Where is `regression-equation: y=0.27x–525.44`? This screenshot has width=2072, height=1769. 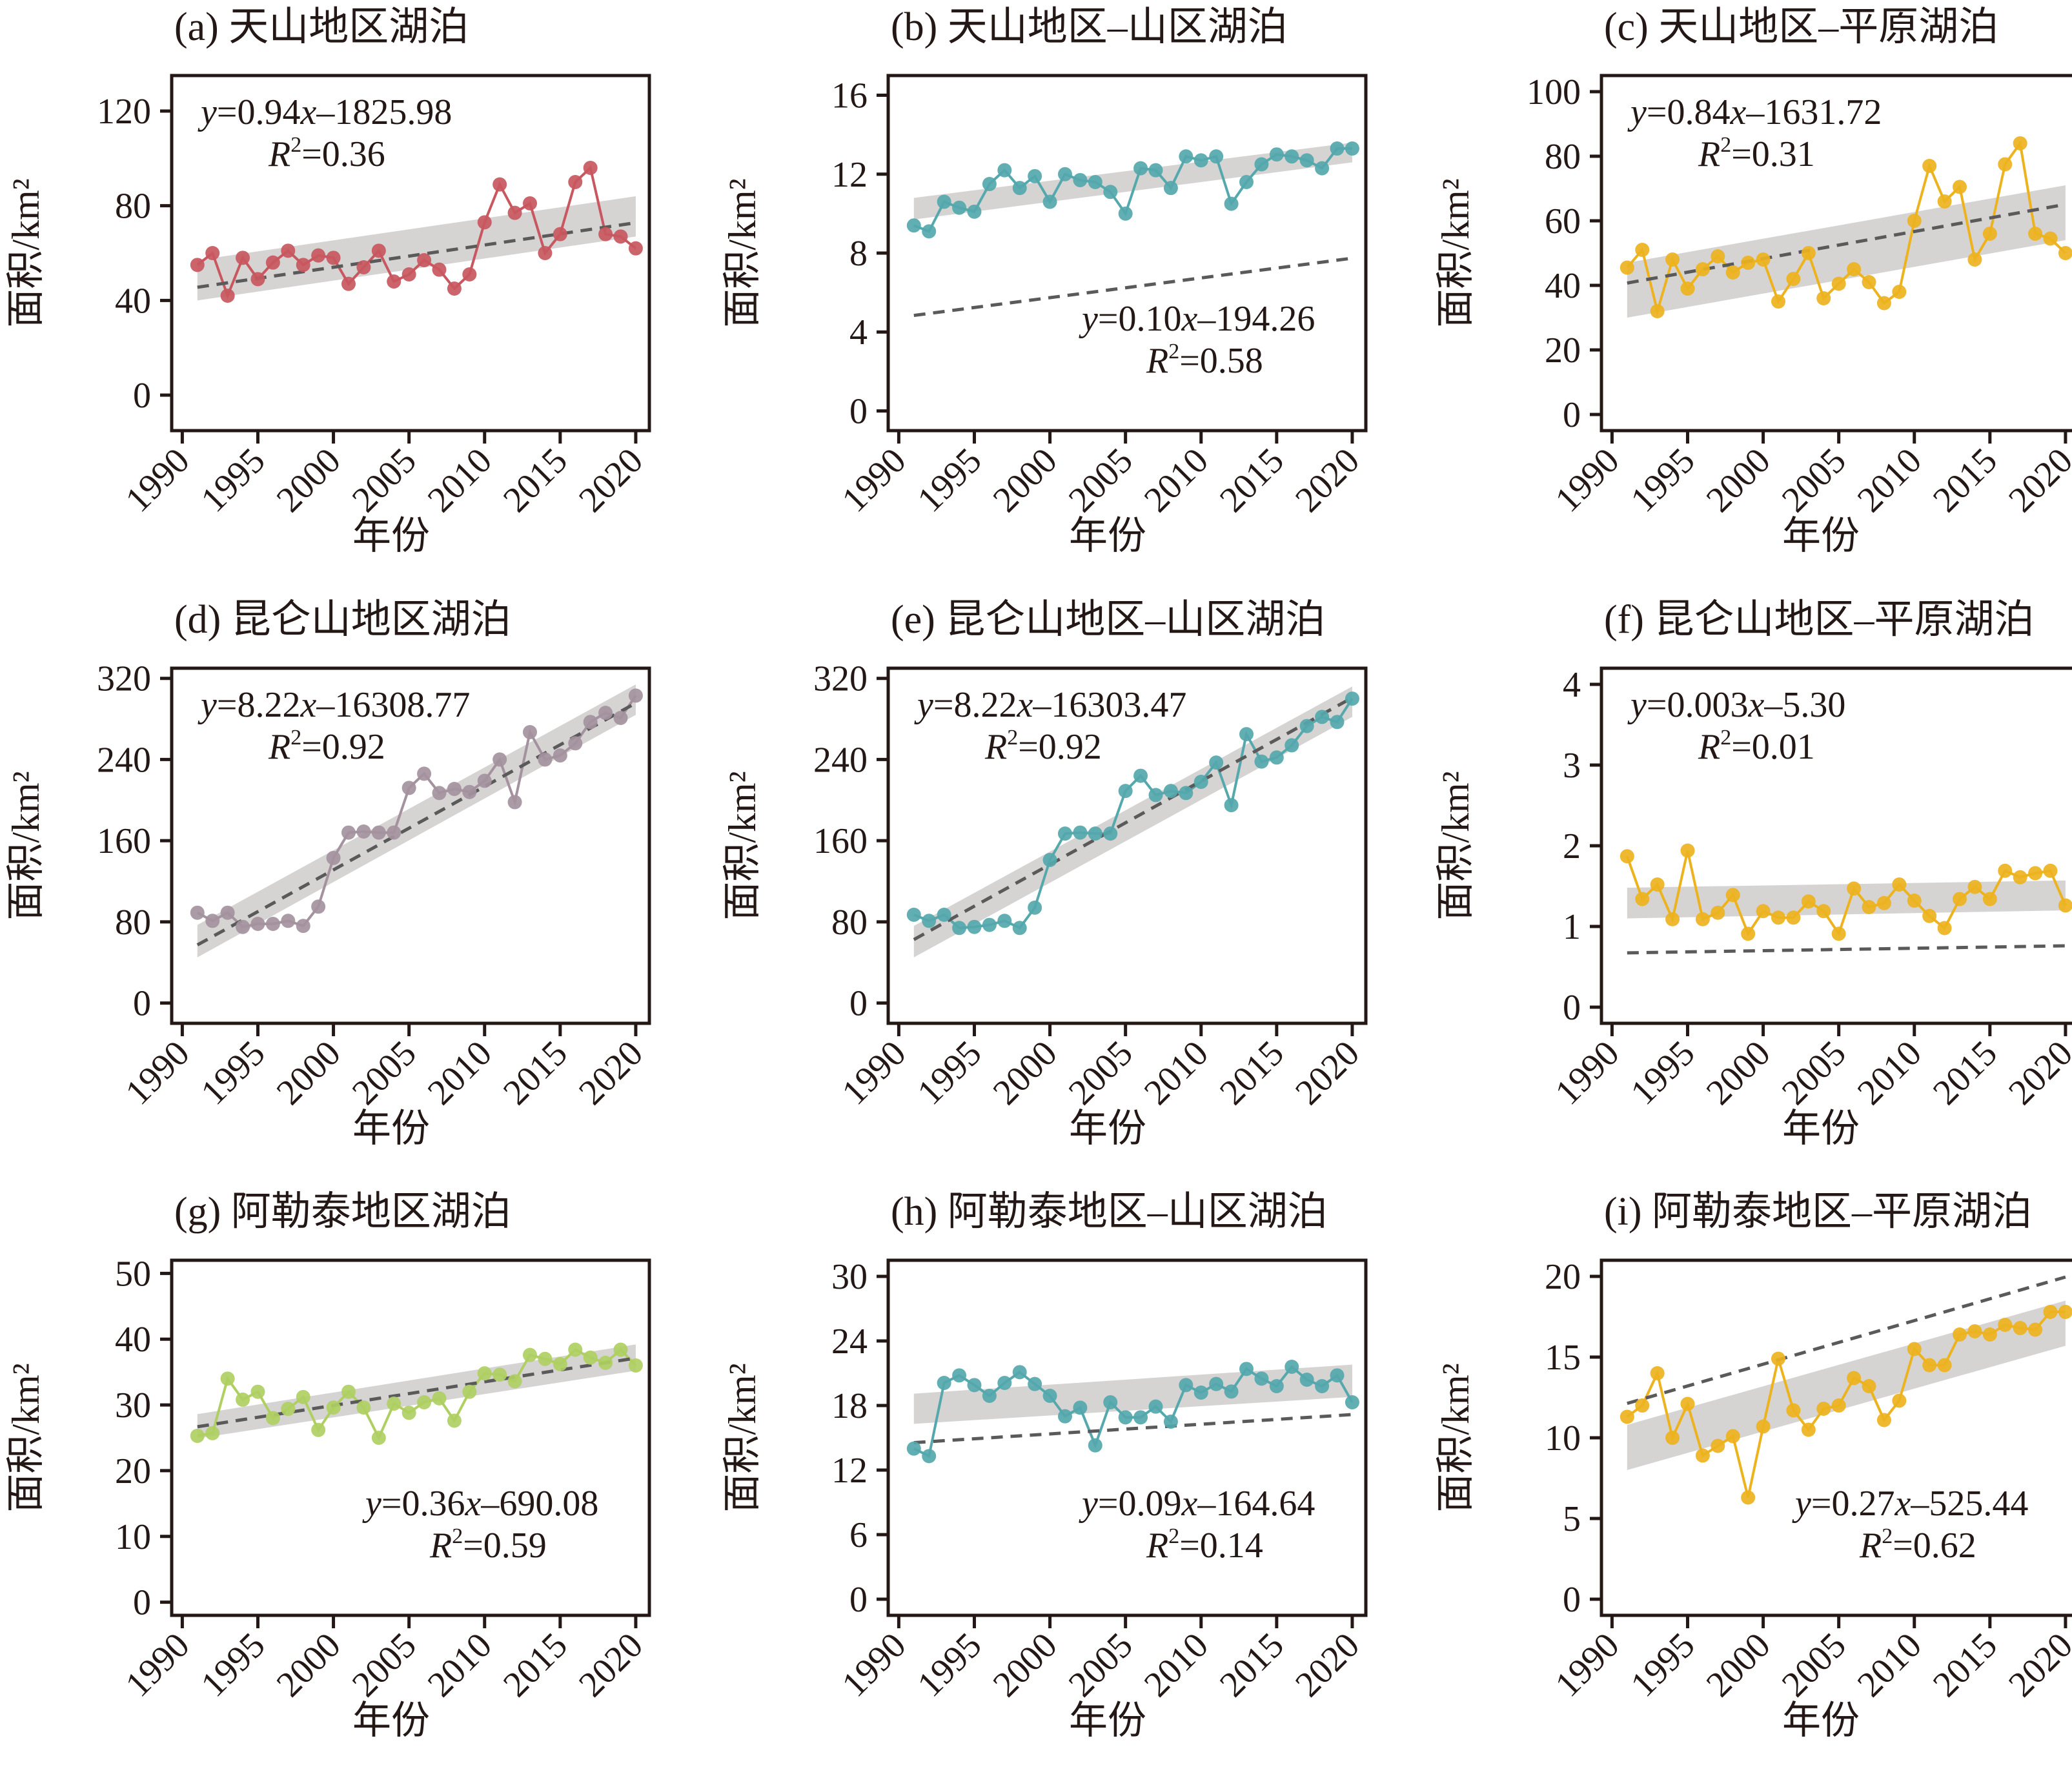 regression-equation: y=0.27x–525.44 is located at coordinates (1910, 1504).